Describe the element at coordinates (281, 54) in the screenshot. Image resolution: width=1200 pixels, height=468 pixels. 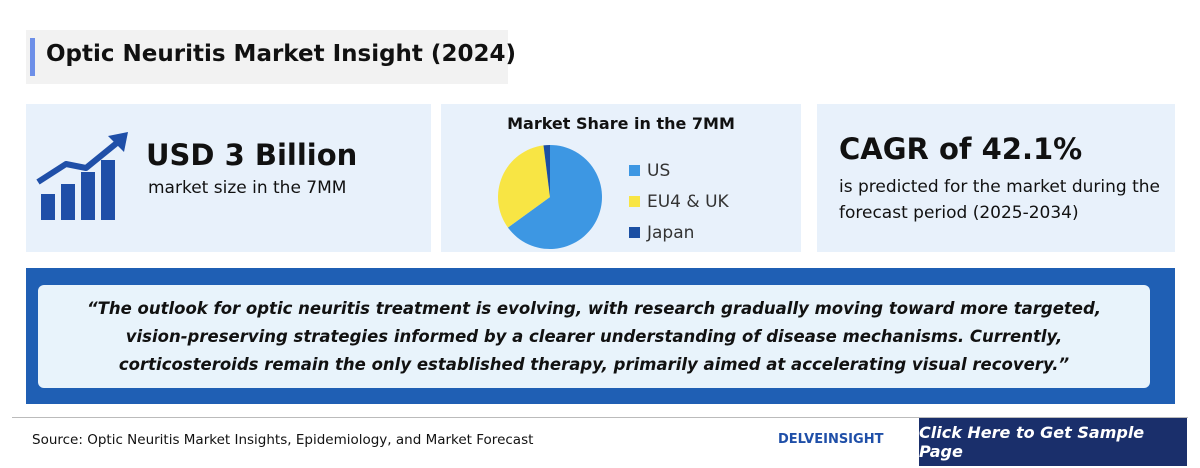
I see `title: Optic Neuritis Market Insight (2024)` at that location.